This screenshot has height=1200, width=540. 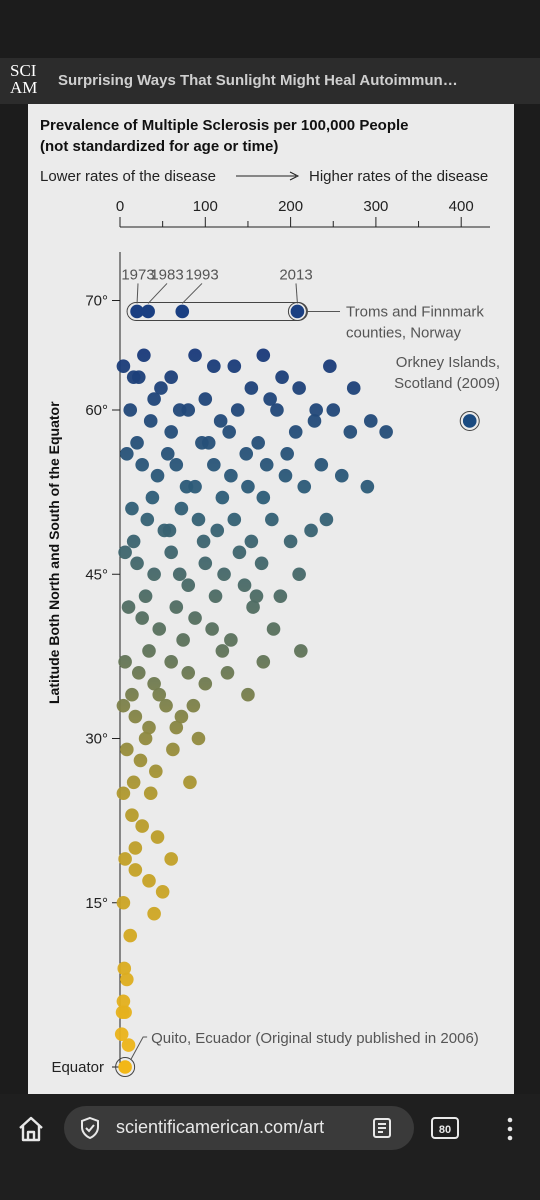 What do you see at coordinates (448, 362) in the screenshot?
I see `orkney-annotation-line1: Orkney Islands,` at bounding box center [448, 362].